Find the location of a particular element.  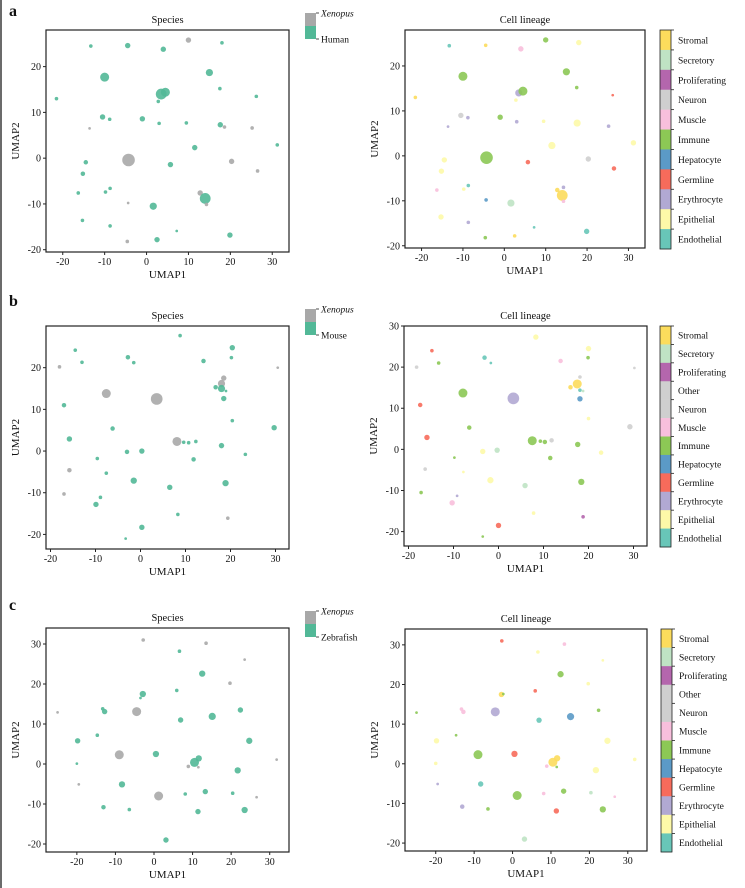

data-point-germline is located at coordinates (528, 162).